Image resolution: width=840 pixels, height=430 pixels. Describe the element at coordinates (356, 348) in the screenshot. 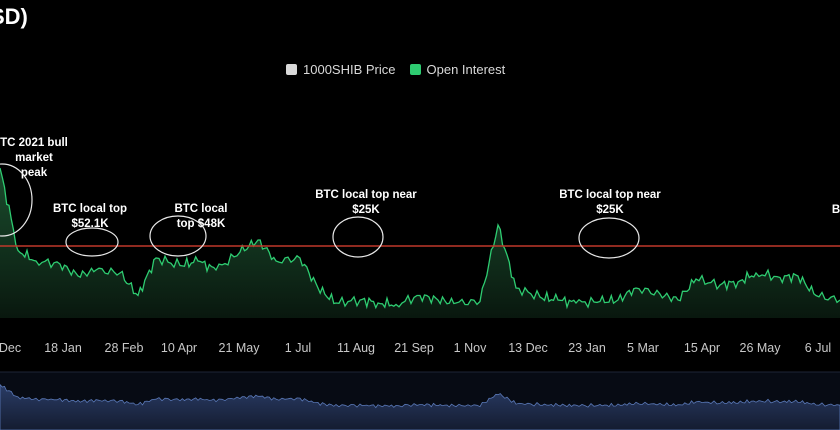

I see `x-tick-label: 11 Aug` at that location.